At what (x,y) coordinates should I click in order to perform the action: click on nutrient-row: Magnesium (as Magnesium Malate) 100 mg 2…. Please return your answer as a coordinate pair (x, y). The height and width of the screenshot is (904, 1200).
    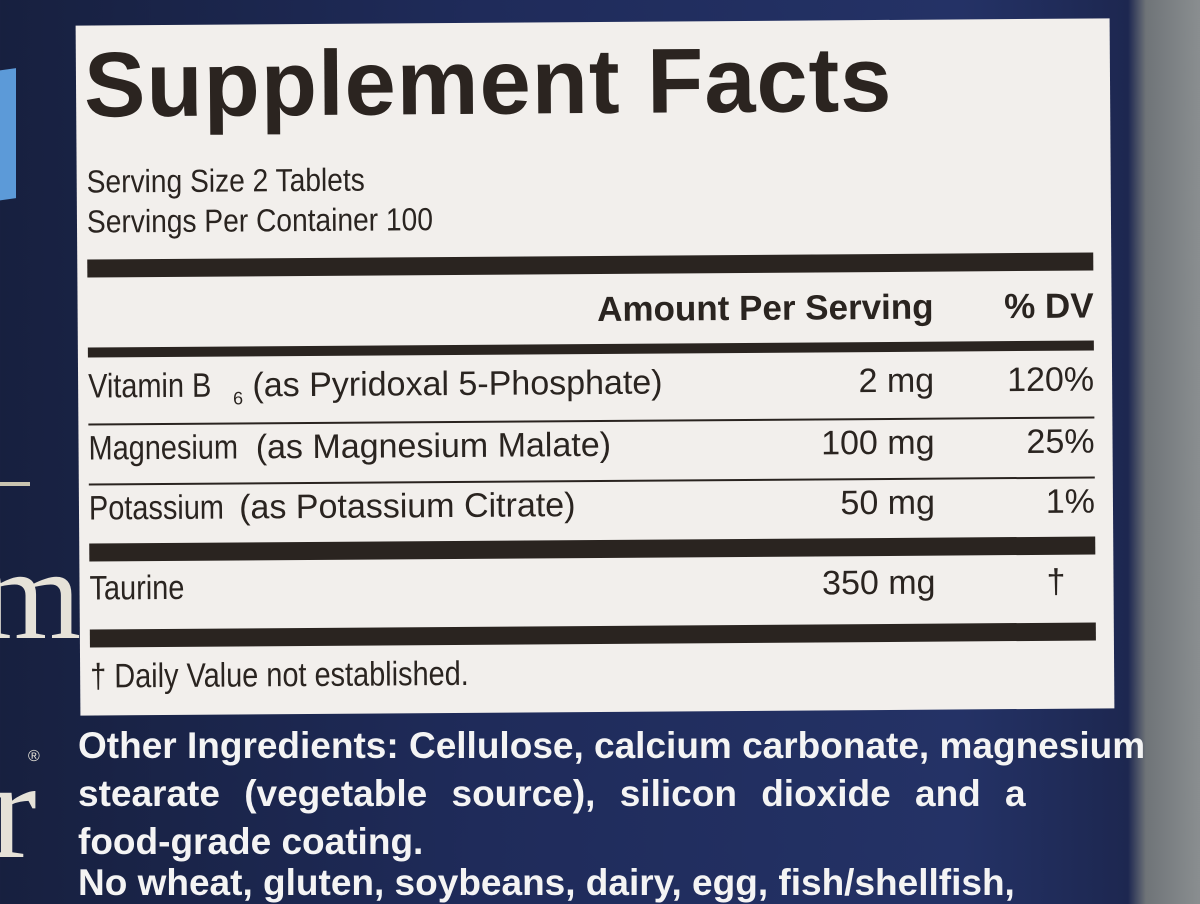
    Looking at the image, I should click on (591, 451).